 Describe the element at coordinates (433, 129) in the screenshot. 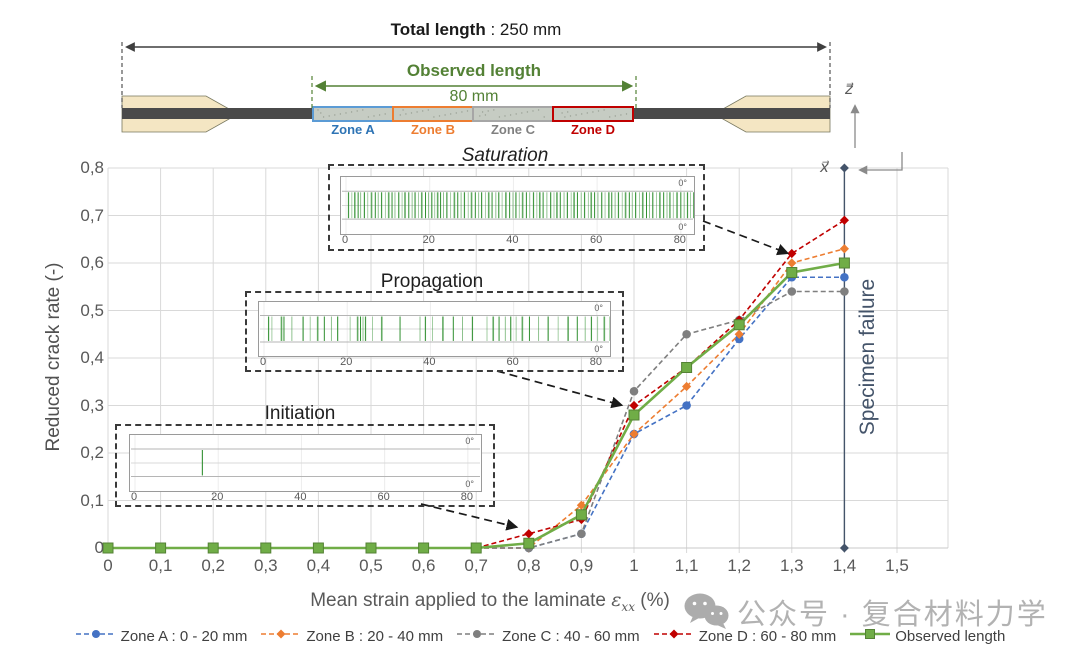

I see `zone-b-label: Zone B` at that location.